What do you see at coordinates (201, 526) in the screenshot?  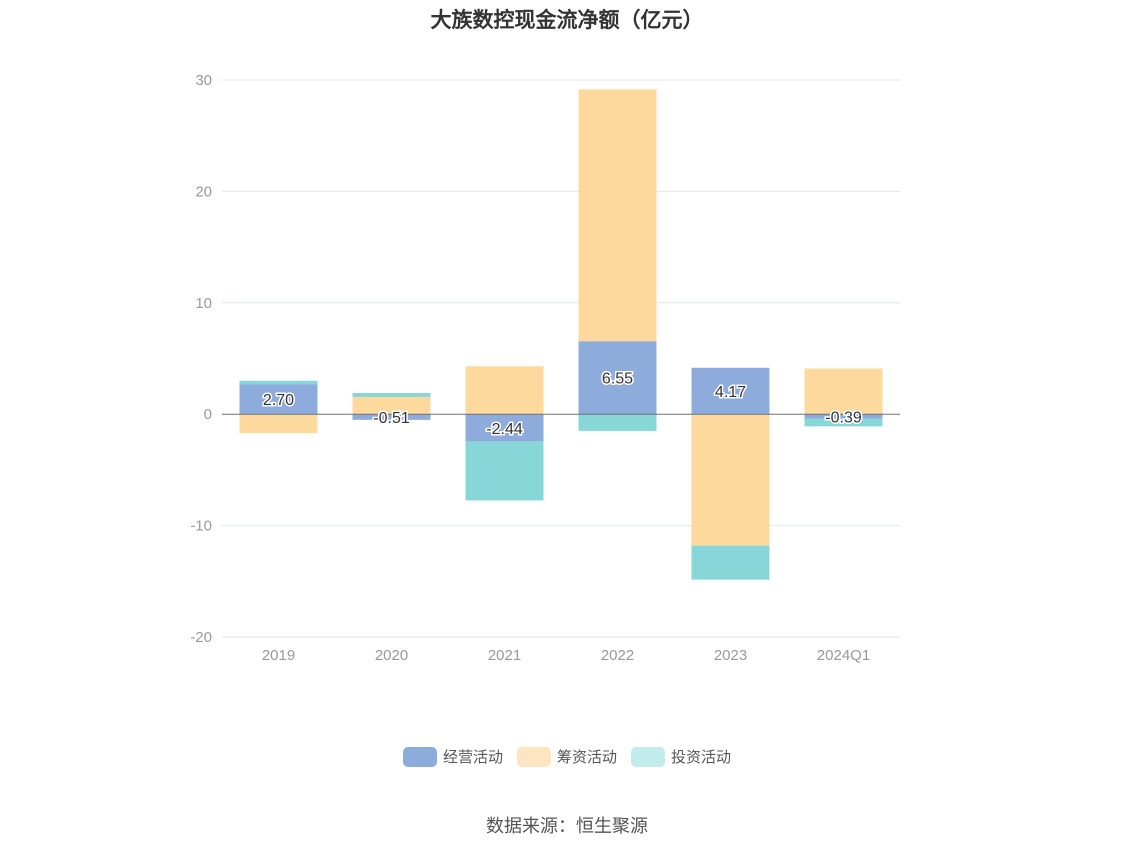 I see `y-tick-label: -10` at bounding box center [201, 526].